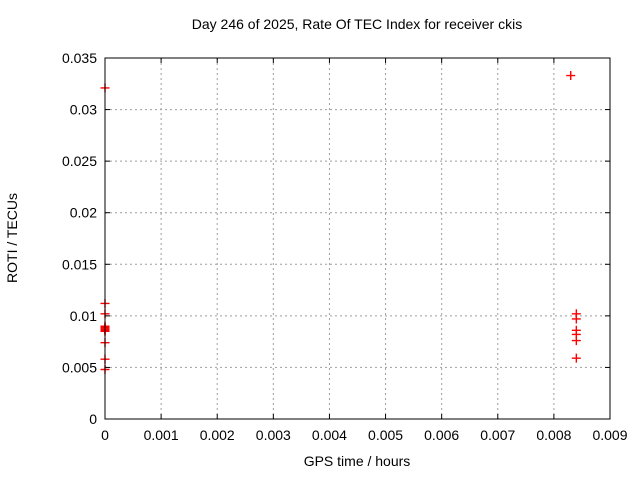  What do you see at coordinates (441, 435) in the screenshot?
I see `x-tick-label: 0.006` at bounding box center [441, 435].